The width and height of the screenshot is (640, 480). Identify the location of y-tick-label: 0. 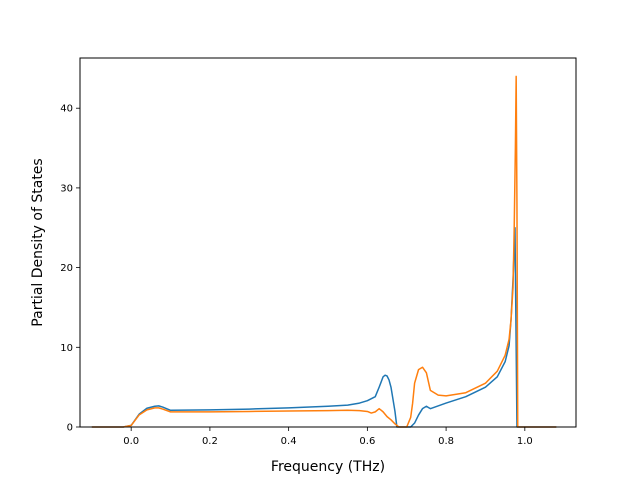
(70, 428).